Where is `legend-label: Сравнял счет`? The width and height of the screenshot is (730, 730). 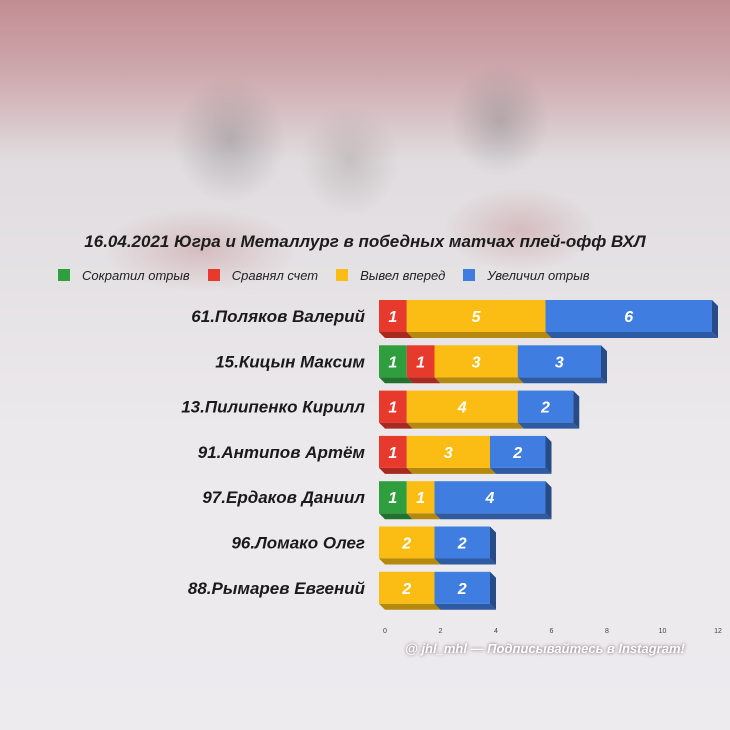 legend-label: Сравнял счет is located at coordinates (275, 275).